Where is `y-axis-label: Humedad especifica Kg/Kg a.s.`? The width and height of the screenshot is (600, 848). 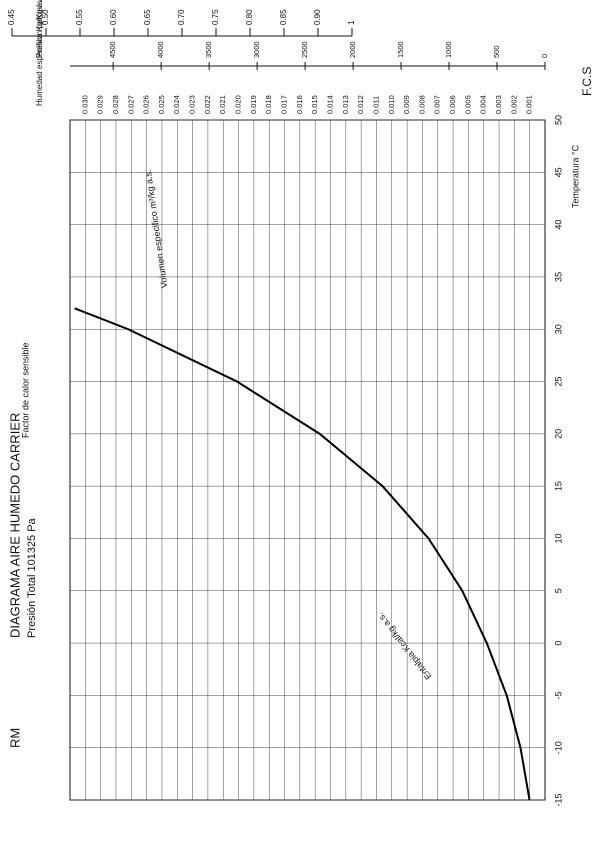
y-axis-label: Humedad especifica Kg/Kg a.s. is located at coordinates (39, 53).